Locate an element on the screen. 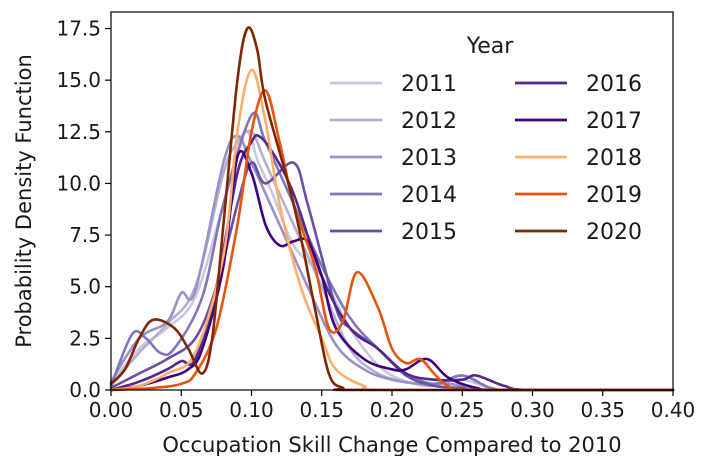 The height and width of the screenshot is (456, 703). legend-label-2014: 2014 is located at coordinates (429, 195).